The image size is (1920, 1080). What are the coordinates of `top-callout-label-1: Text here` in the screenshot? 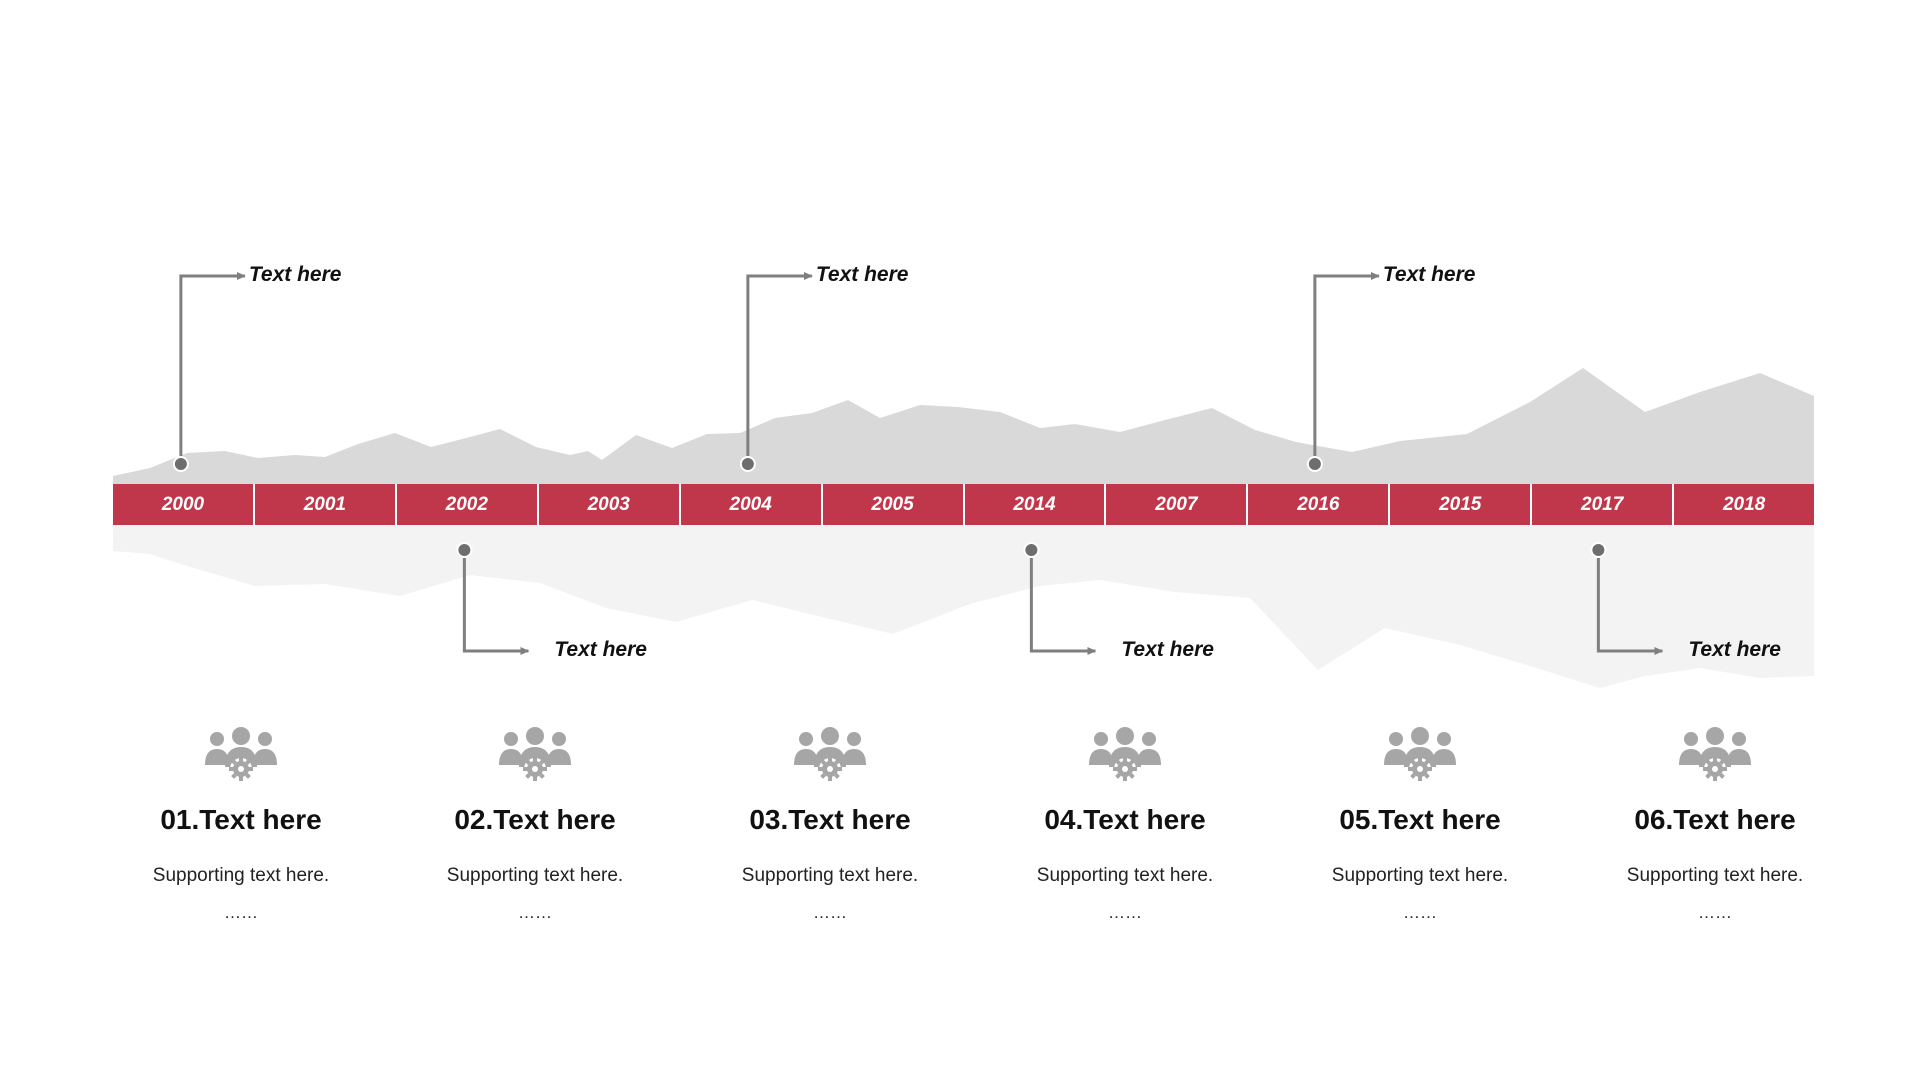 It's located at (295, 274).